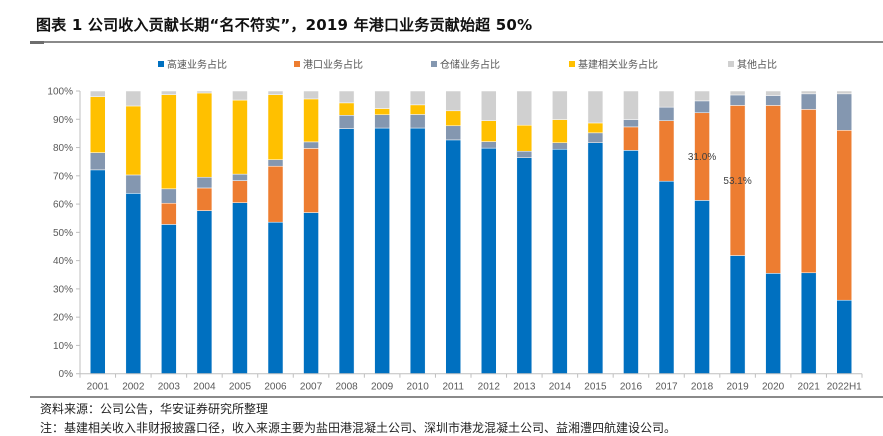 The image size is (883, 436). I want to click on legend-item: 高速业务占比, so click(192, 64).